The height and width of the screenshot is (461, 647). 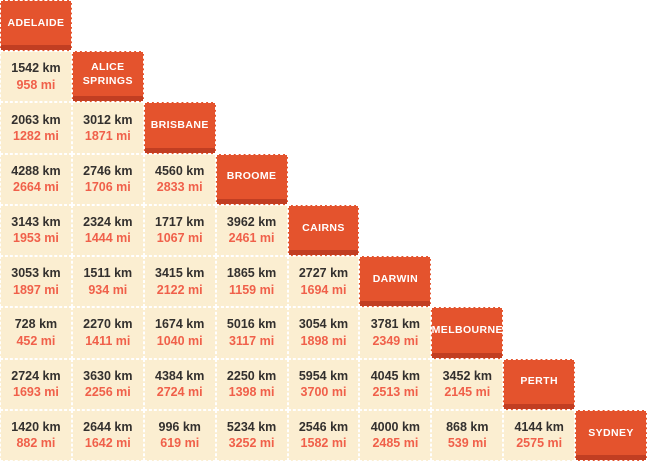 I want to click on distance-km: 4000 km, so click(x=395, y=426).